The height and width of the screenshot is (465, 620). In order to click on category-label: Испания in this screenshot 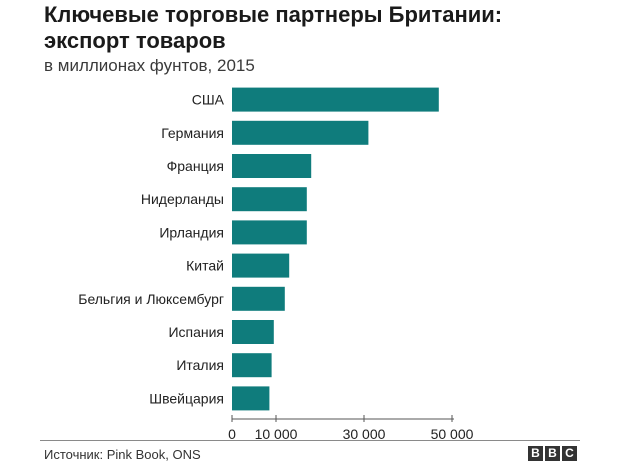, I will do `click(196, 332)`.